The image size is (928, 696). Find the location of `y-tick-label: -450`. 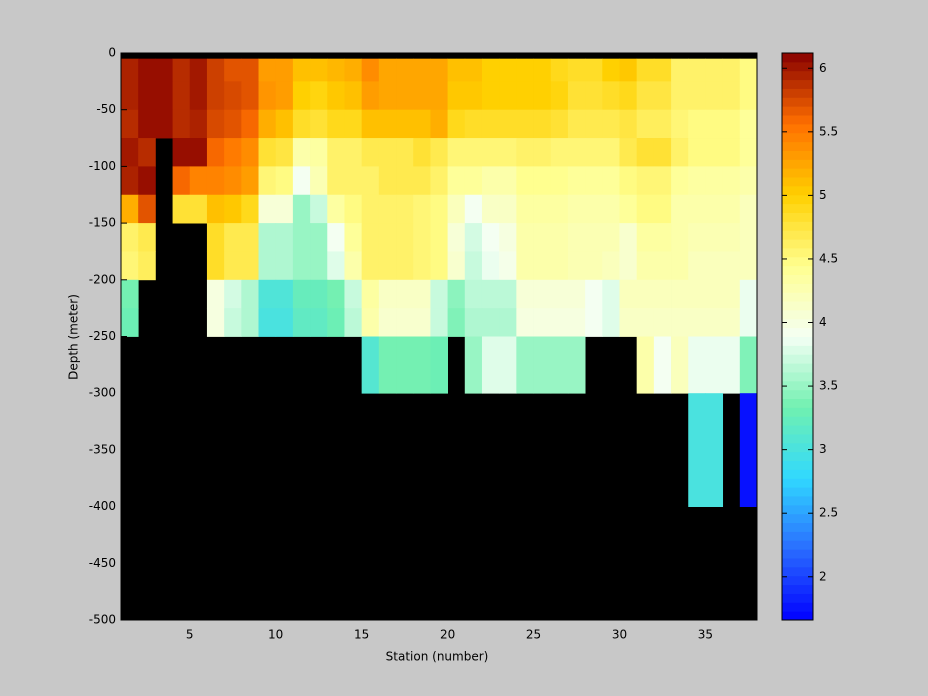

y-tick-label: -450 is located at coordinates (102, 563).